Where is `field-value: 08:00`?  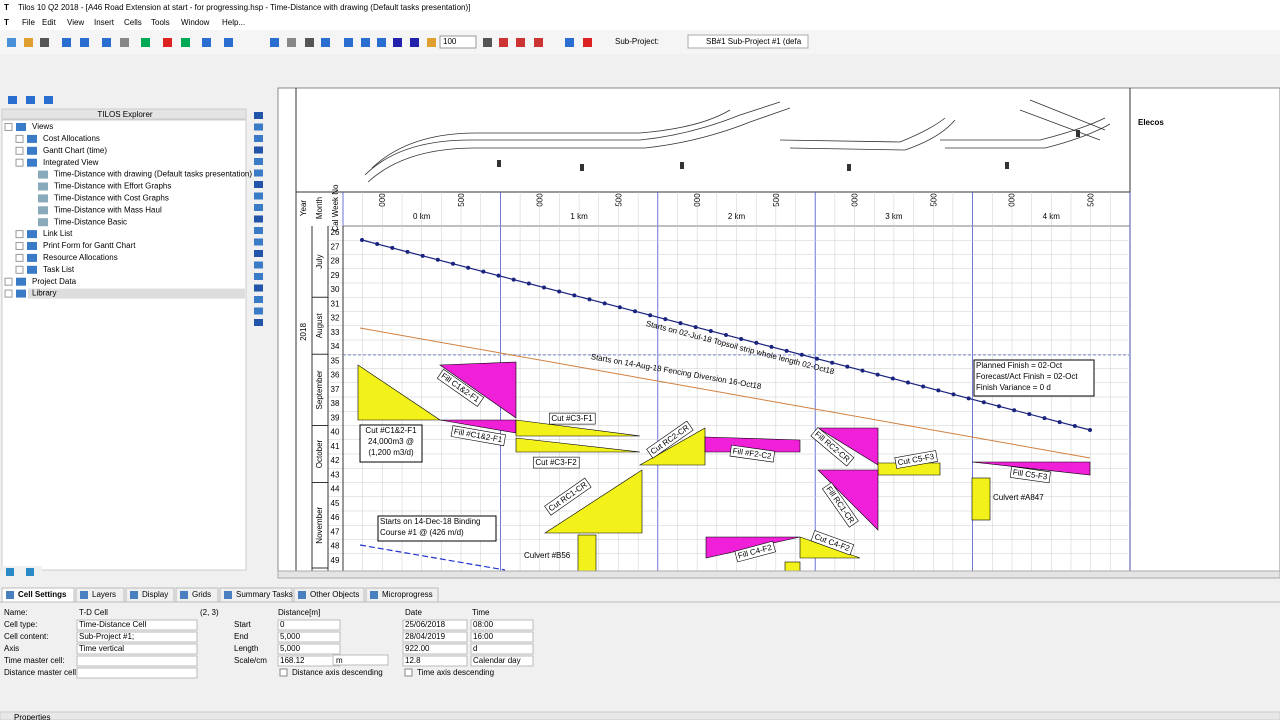
field-value: 08:00 is located at coordinates (483, 624).